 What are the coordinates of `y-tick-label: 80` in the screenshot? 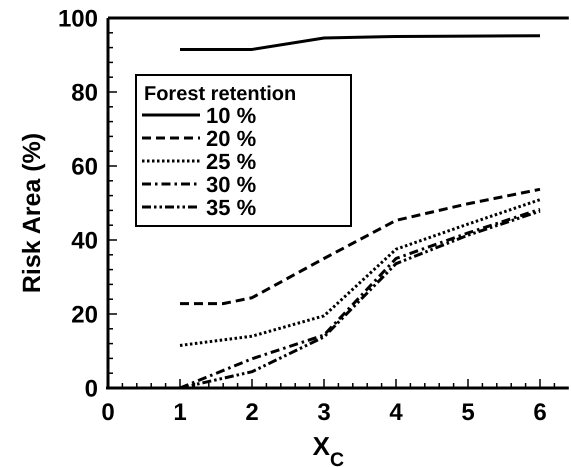 It's located at (84, 93).